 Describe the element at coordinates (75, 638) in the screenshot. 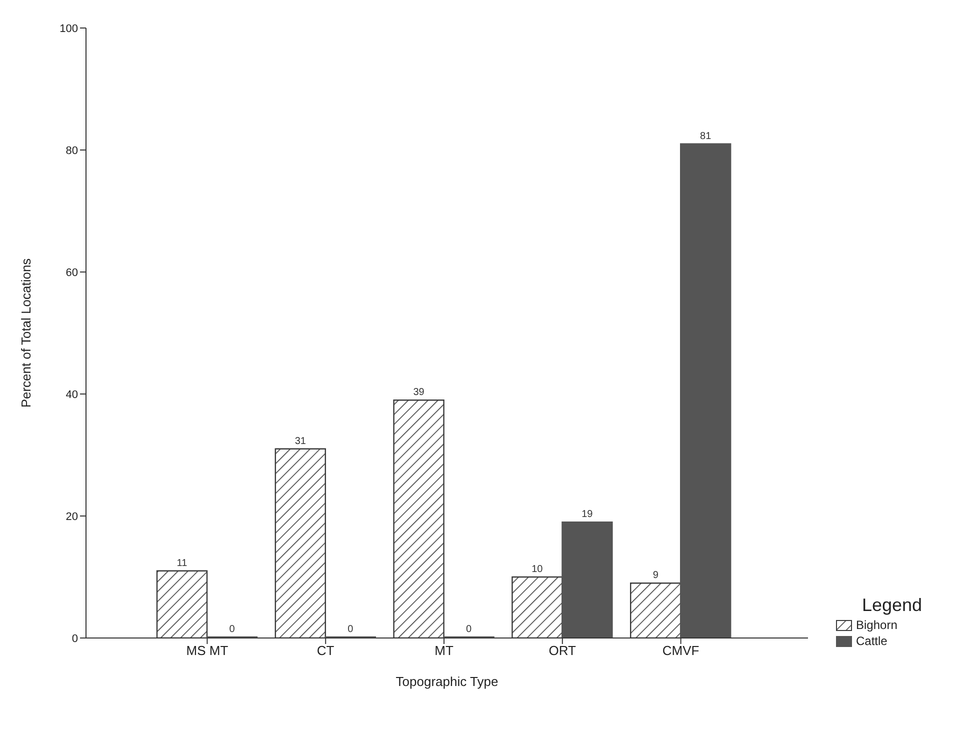

I see `y-tick-label: 0` at that location.